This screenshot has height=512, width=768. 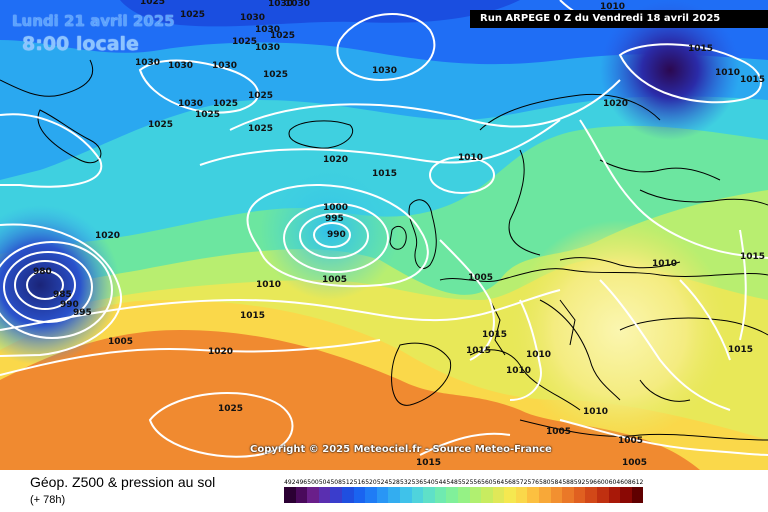 I want to click on legend-item: 584, so click(x=556, y=490).